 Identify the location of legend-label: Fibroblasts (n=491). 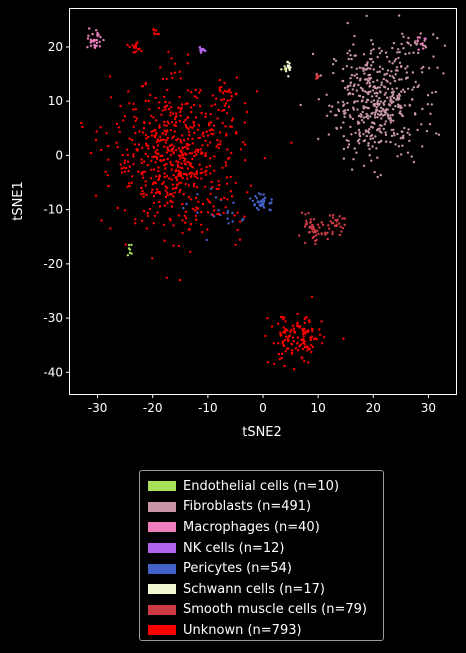
(247, 507).